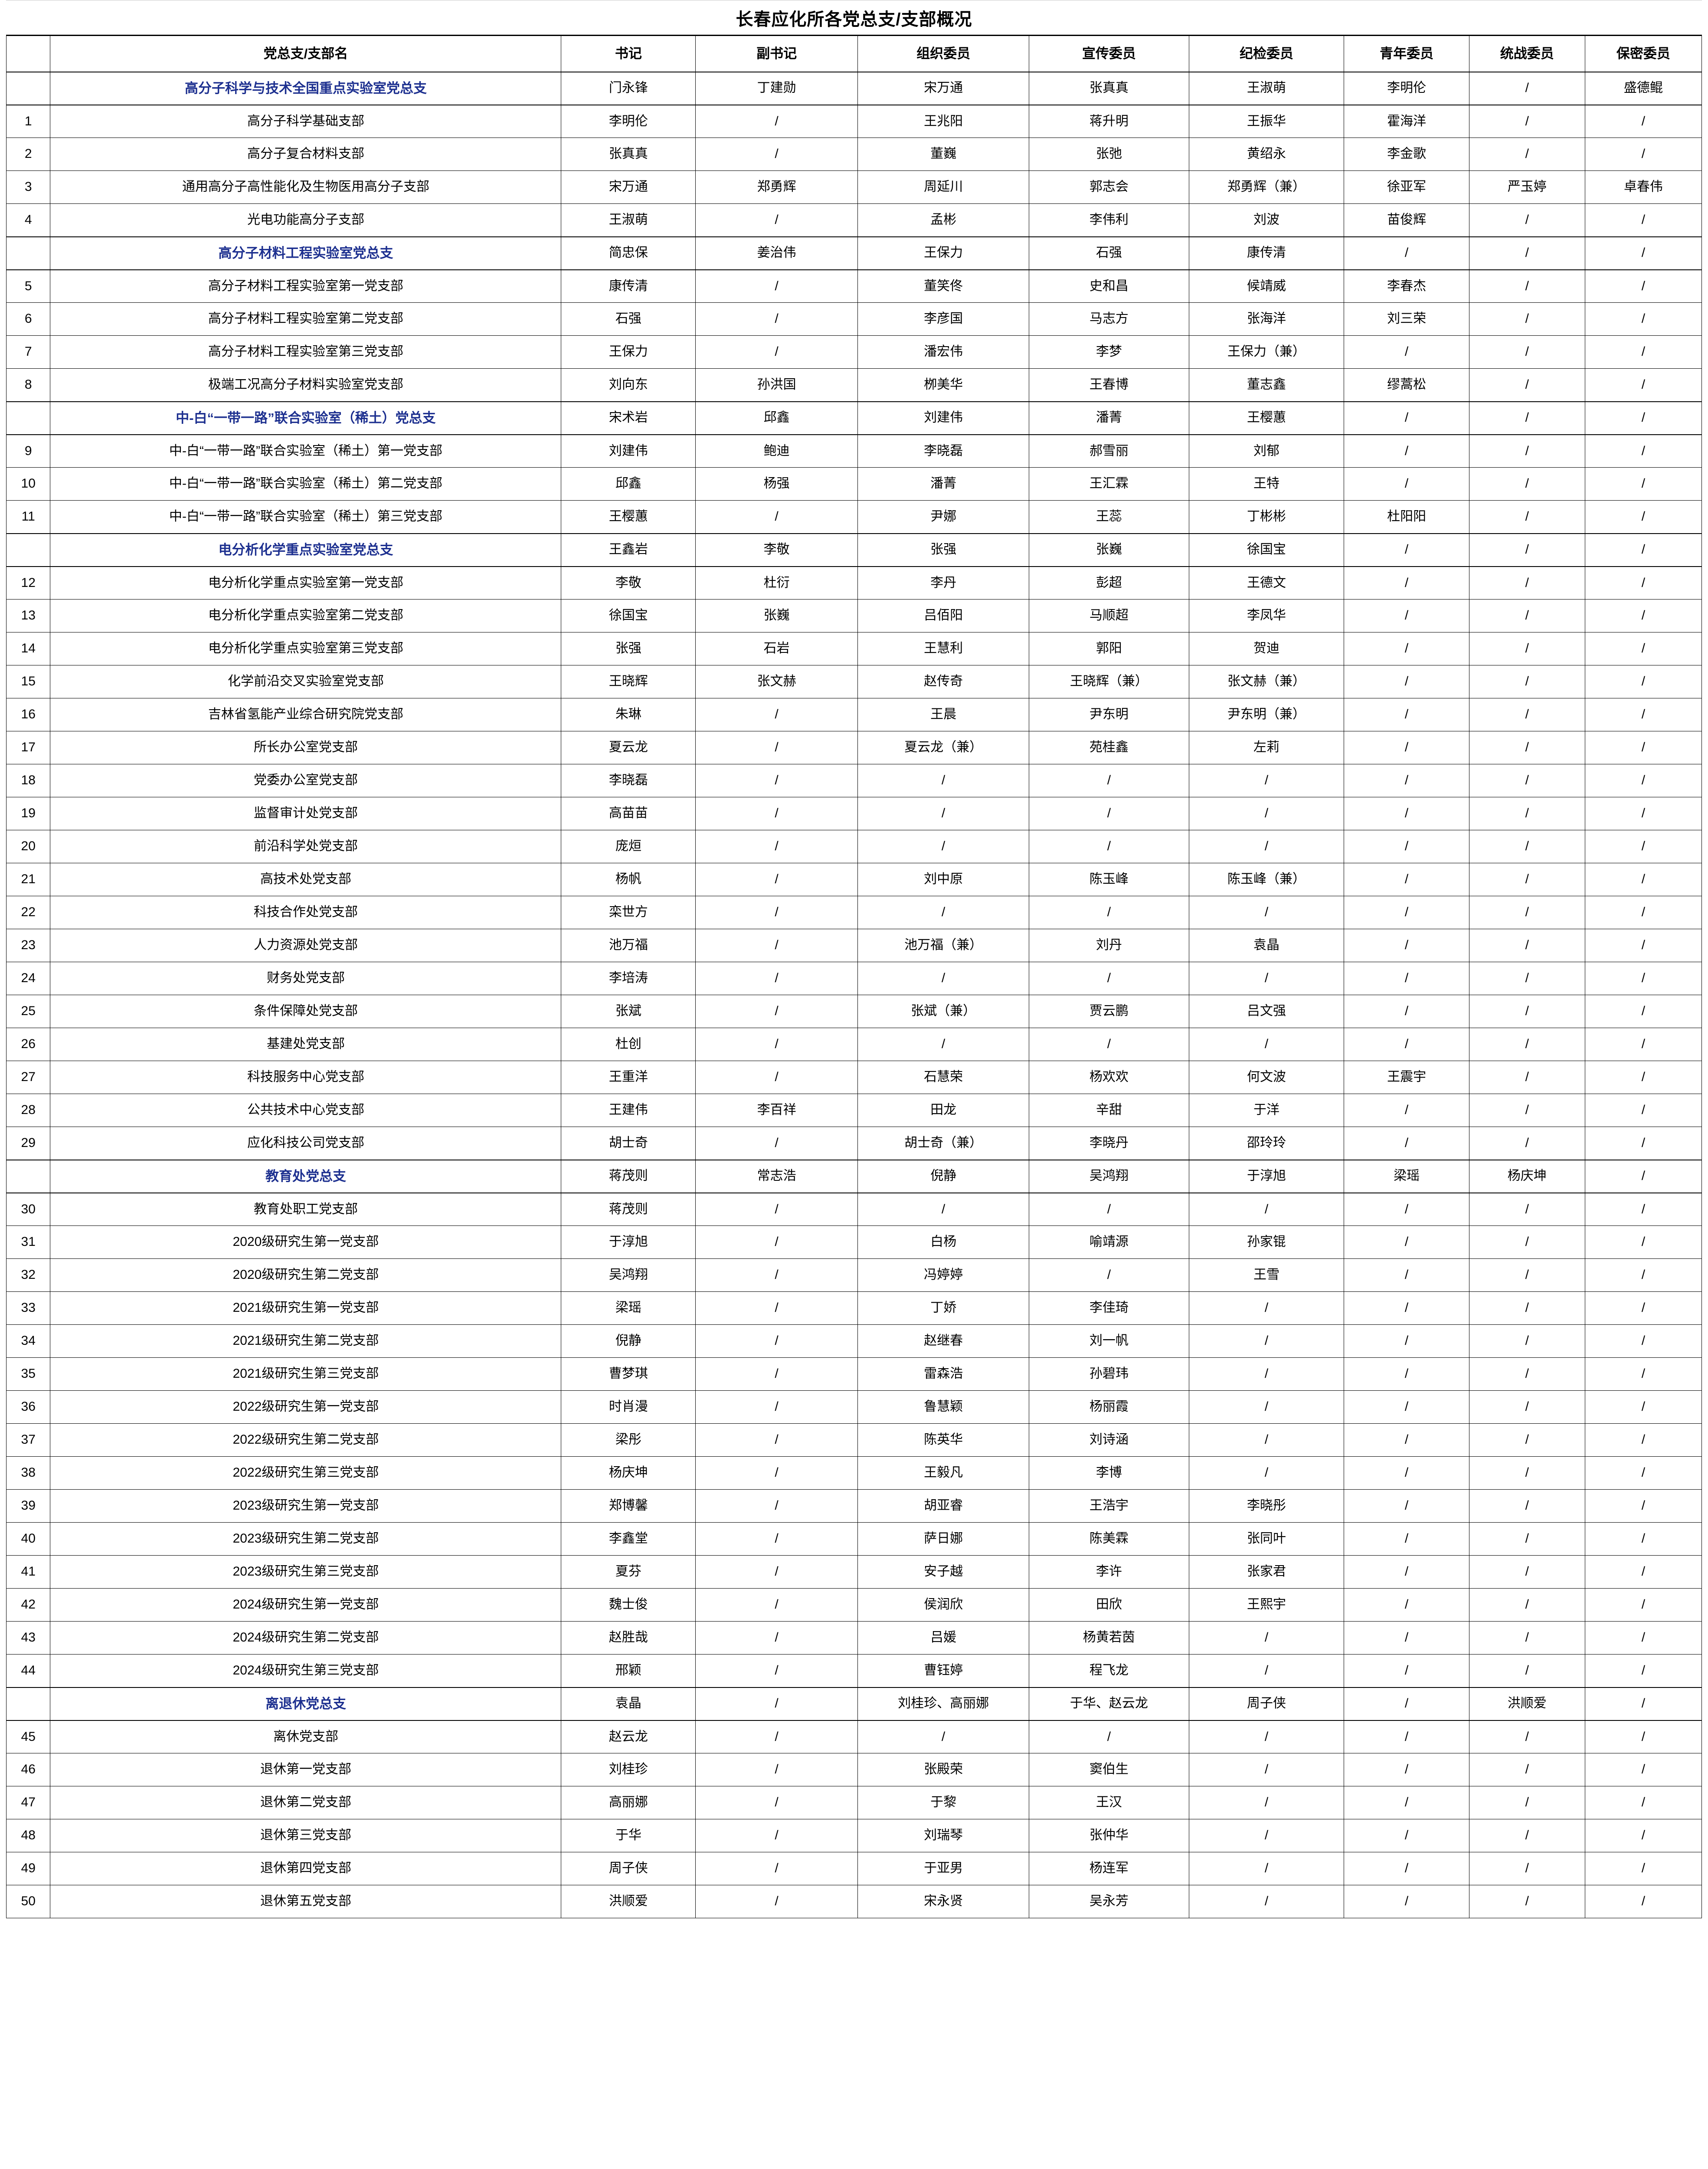 The width and height of the screenshot is (1708, 2169). Describe the element at coordinates (854, 352) in the screenshot. I see `party-branch-row: 7 高分子材料工程实验室第三党支部 王保力 / 潘宏伟 李梦 王保力（兼） / / /` at that location.